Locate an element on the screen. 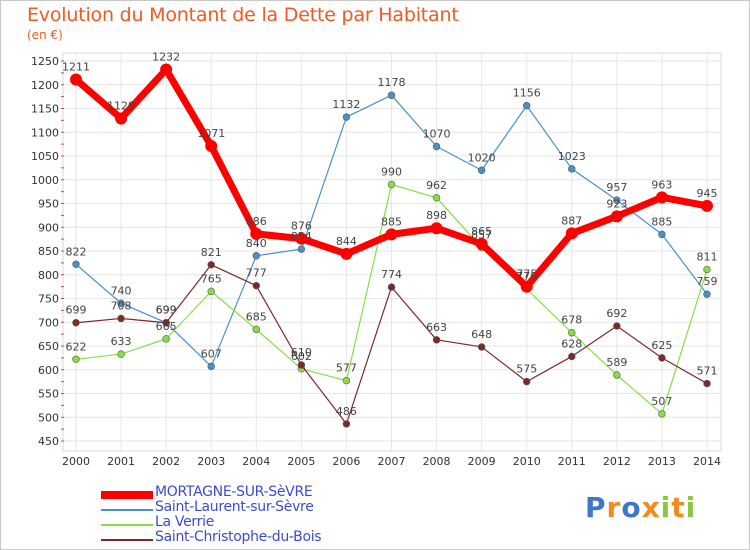 This screenshot has width=750, height=550. logo-letter: r is located at coordinates (614, 507).